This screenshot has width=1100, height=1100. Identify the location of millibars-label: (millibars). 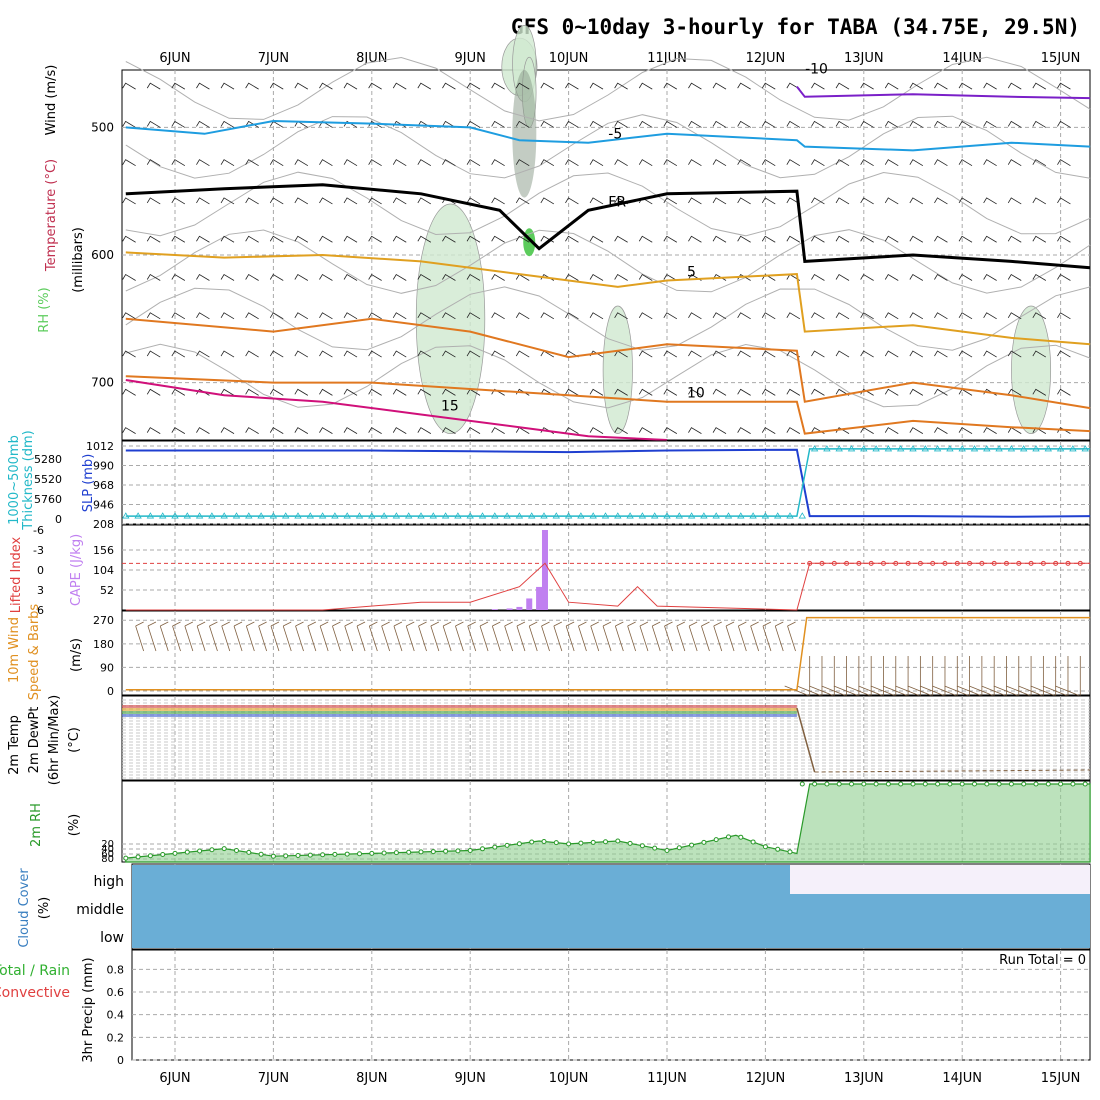
(78, 260).